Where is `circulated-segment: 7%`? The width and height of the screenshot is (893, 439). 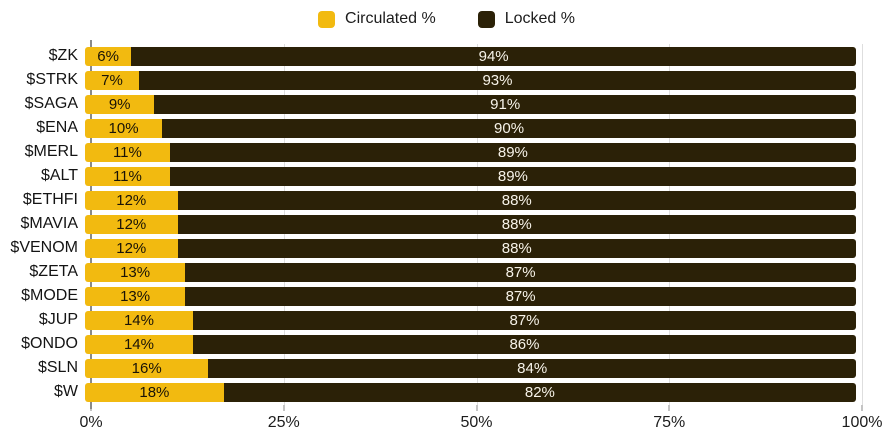
circulated-segment: 7% is located at coordinates (112, 80).